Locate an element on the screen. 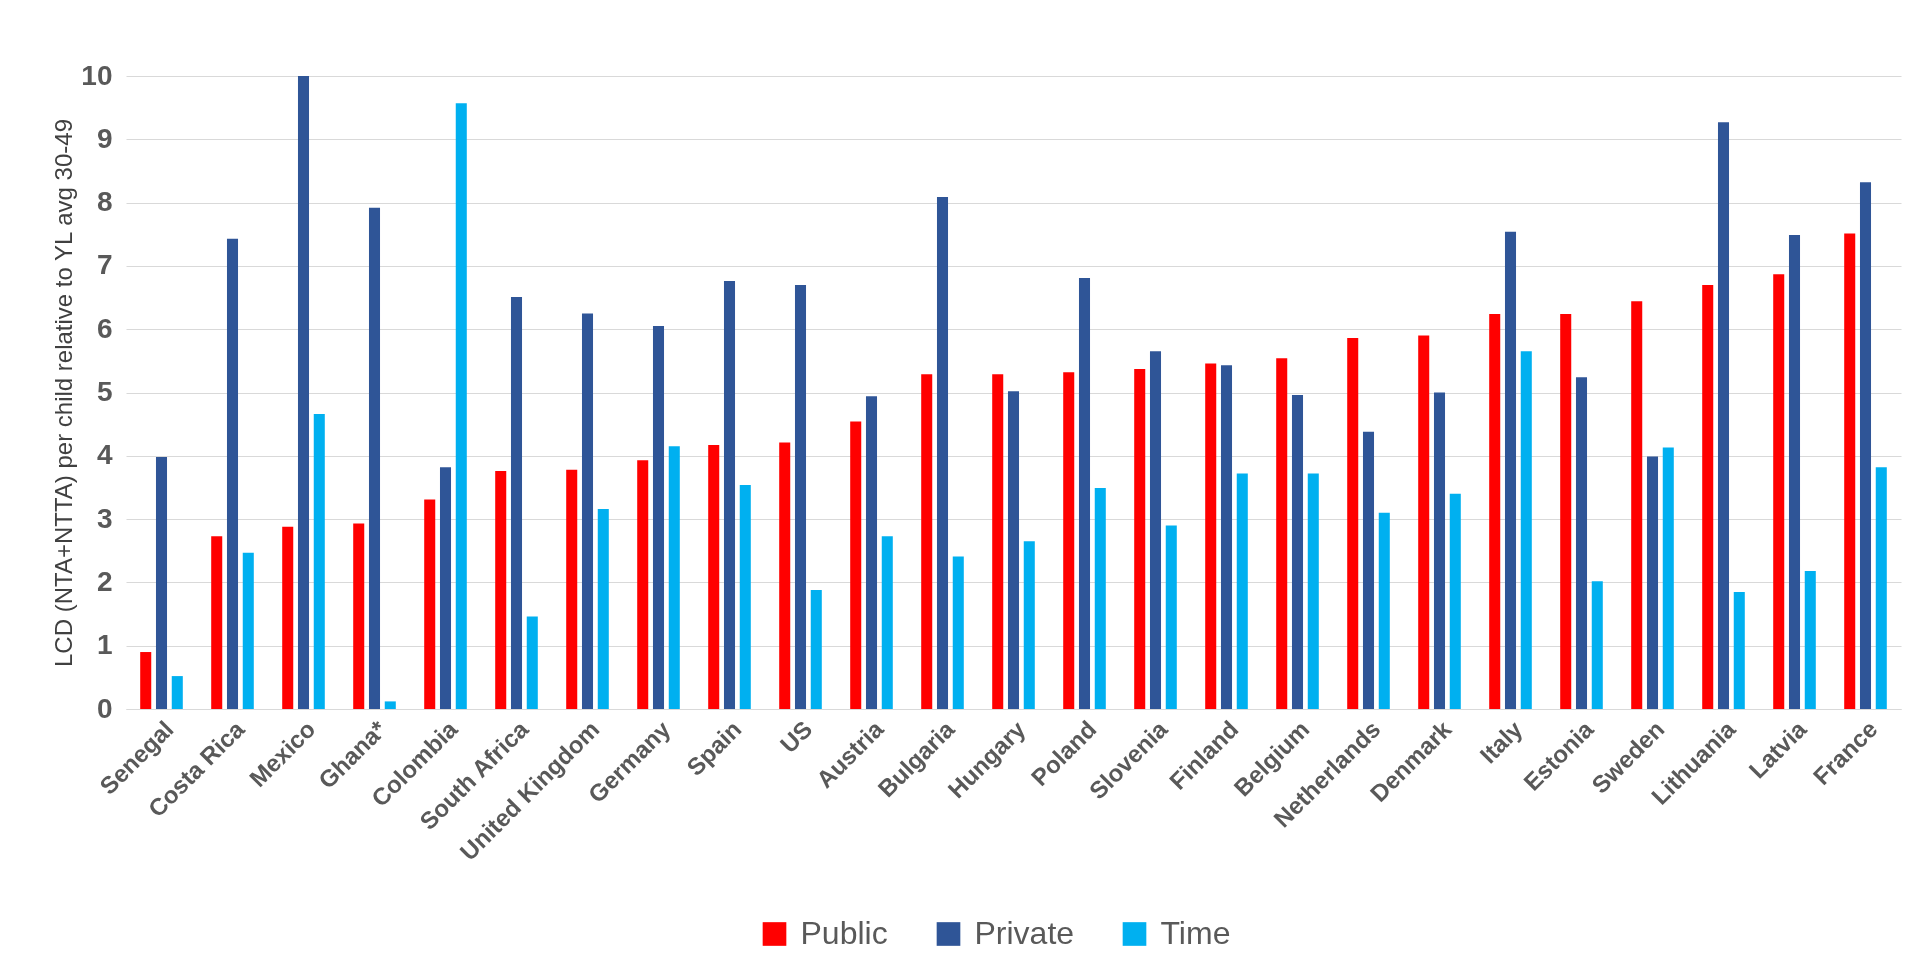  y-tick-label: 4 is located at coordinates (104, 455).